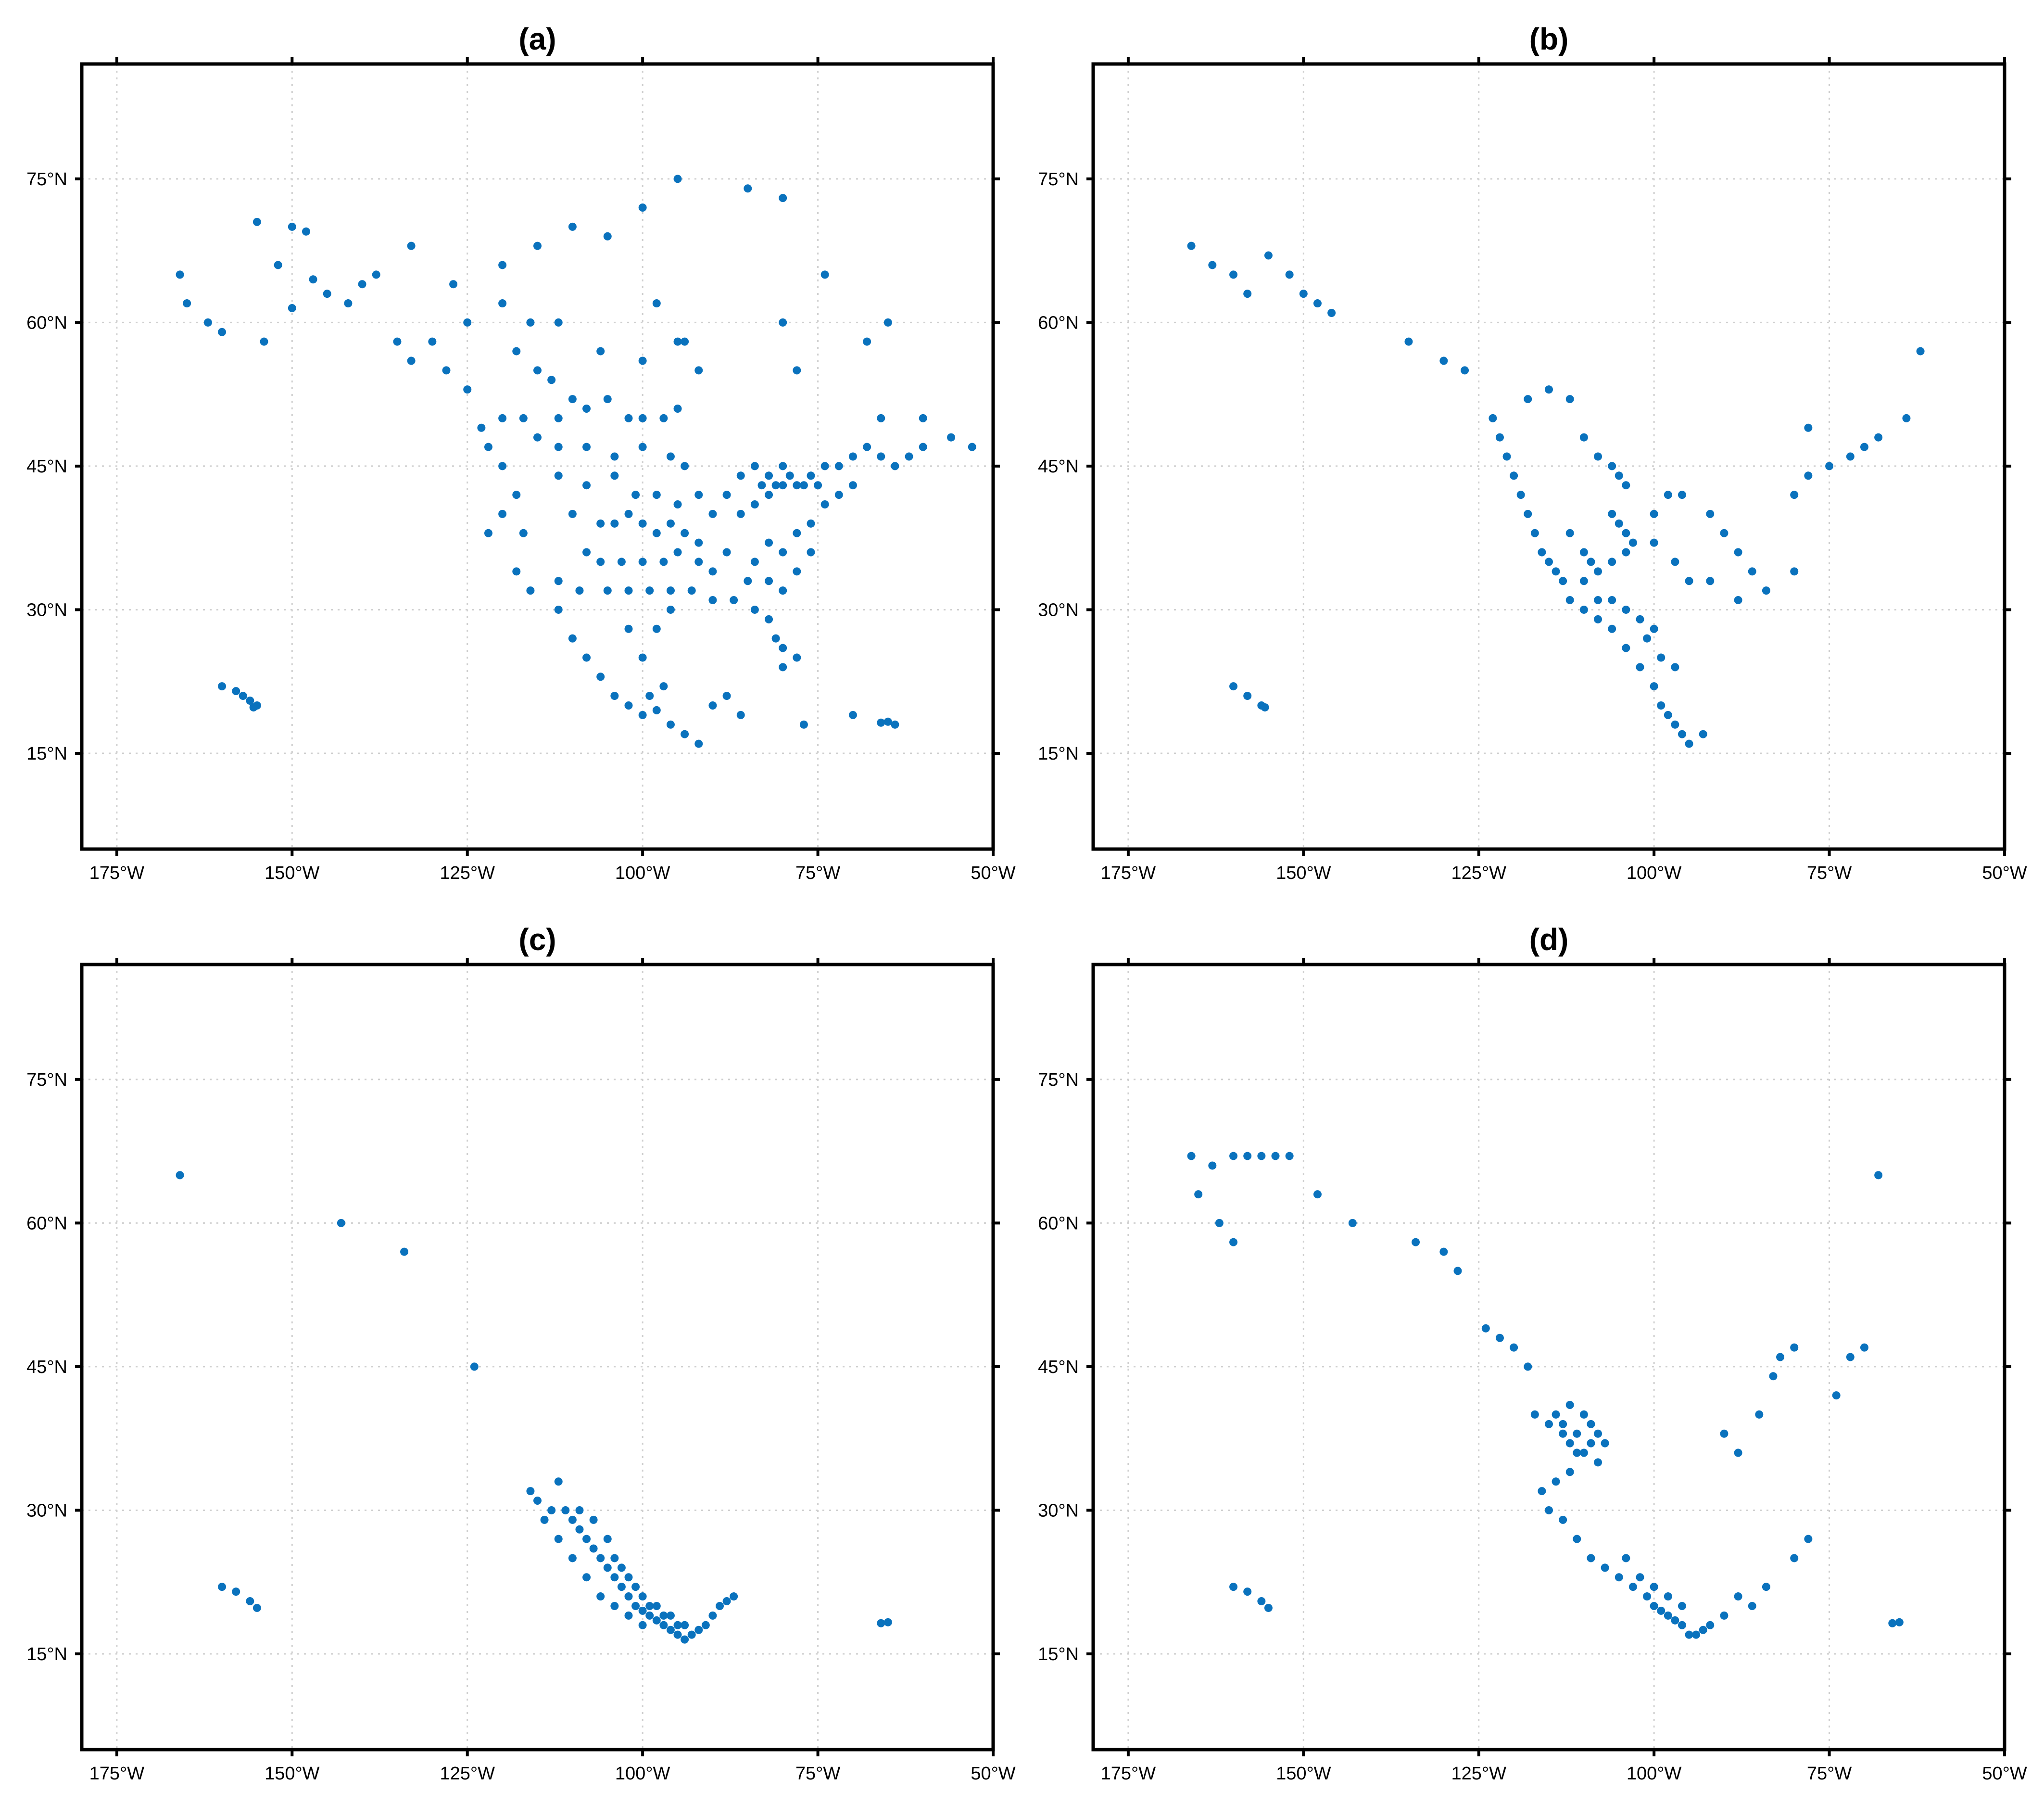 The width and height of the screenshot is (2044, 1816). What do you see at coordinates (1128, 1774) in the screenshot?
I see `x-tick-label: 175°W` at bounding box center [1128, 1774].